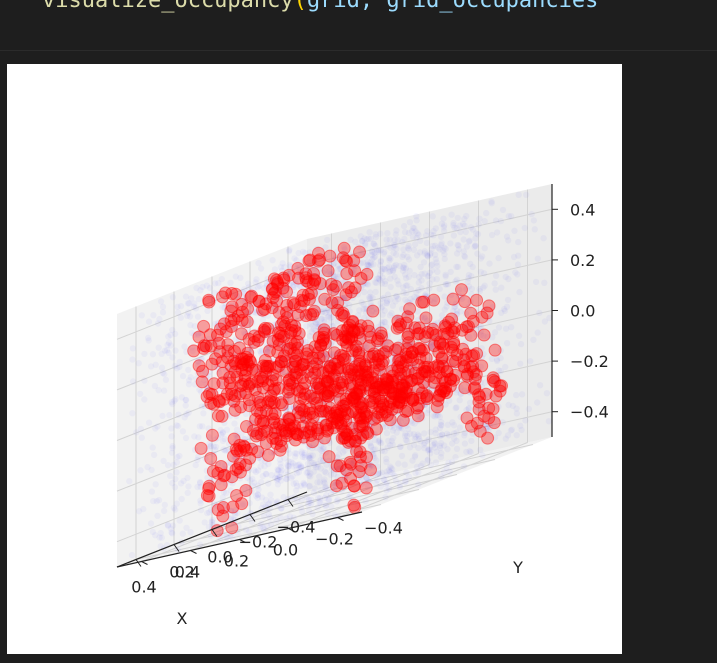 The height and width of the screenshot is (663, 717). What do you see at coordinates (182, 618) in the screenshot?
I see `x-axis-label: X` at bounding box center [182, 618].